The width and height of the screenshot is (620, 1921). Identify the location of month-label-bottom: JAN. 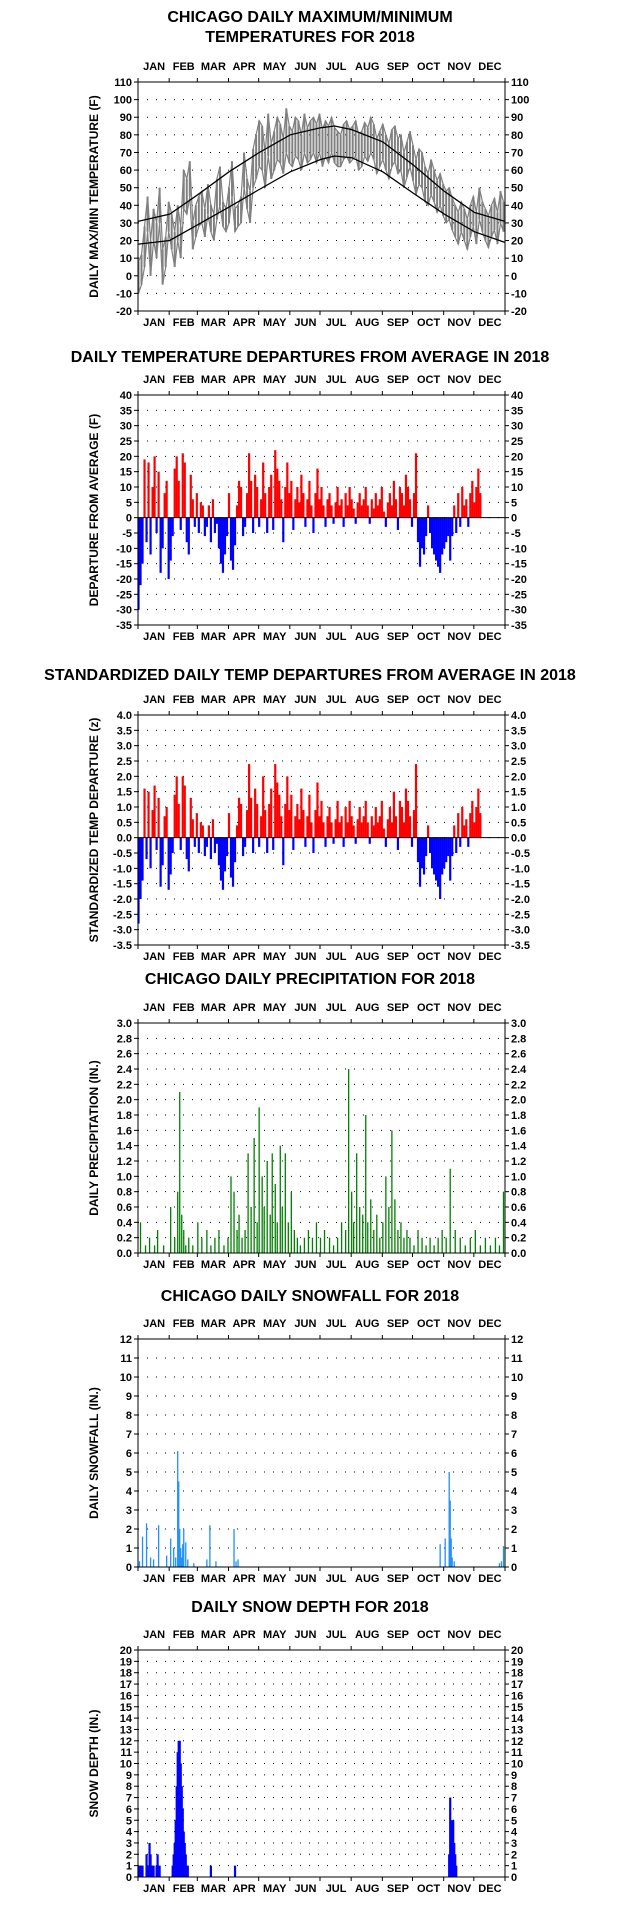
(154, 957).